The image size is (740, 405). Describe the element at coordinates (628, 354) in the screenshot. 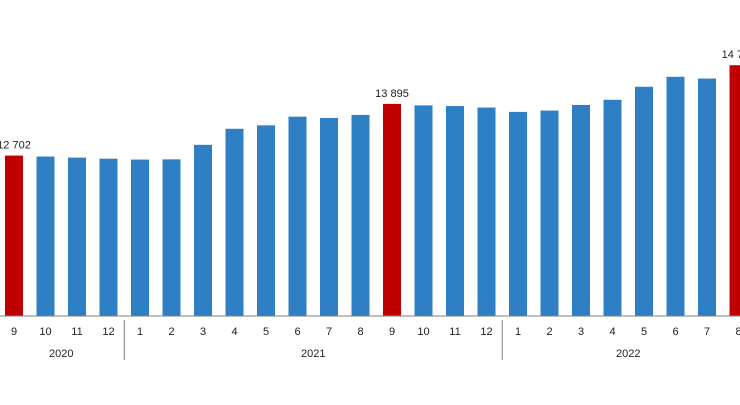

I see `year-group-label: 2022` at that location.